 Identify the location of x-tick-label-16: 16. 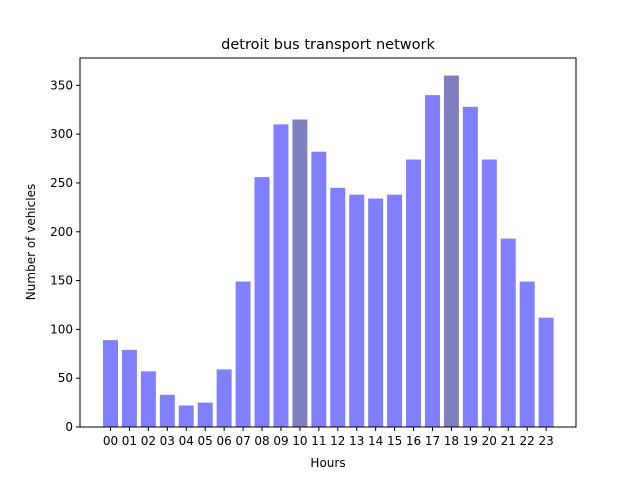
(413, 441).